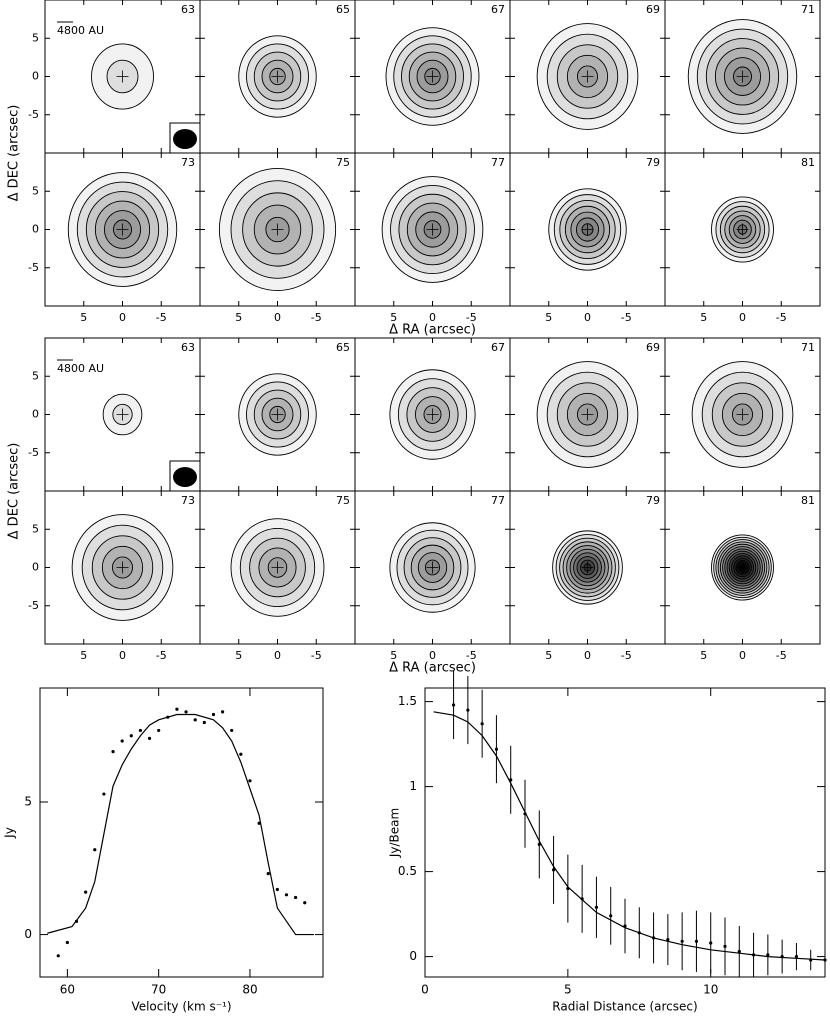 The image size is (830, 1022). I want to click on x-axis-label: Velocity (km s⁻¹), so click(181, 1007).